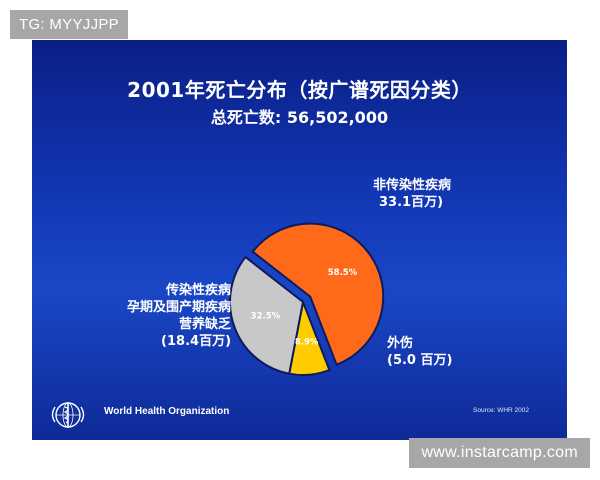 Image resolution: width=600 pixels, height=480 pixels. What do you see at coordinates (68, 415) in the screenshot?
I see `who-emblem-icon` at bounding box center [68, 415].